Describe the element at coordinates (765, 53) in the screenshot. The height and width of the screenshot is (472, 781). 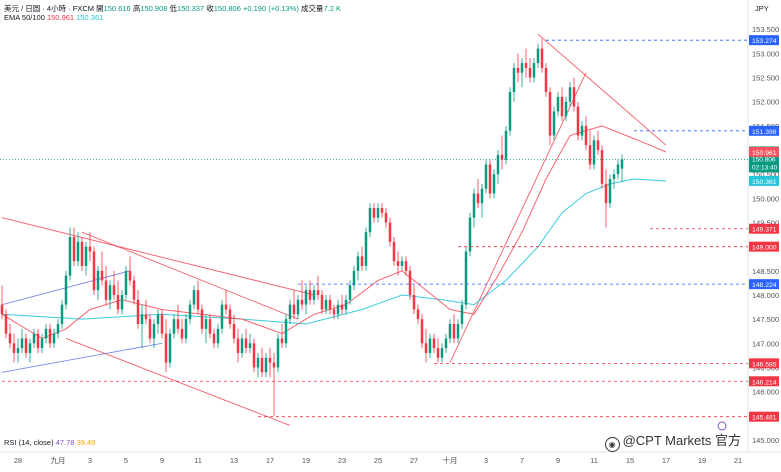
I see `y-tick-label: 153.000` at that location.